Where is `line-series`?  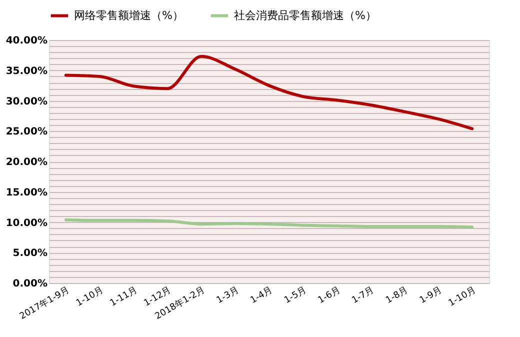
line-series is located at coordinates (269, 223).